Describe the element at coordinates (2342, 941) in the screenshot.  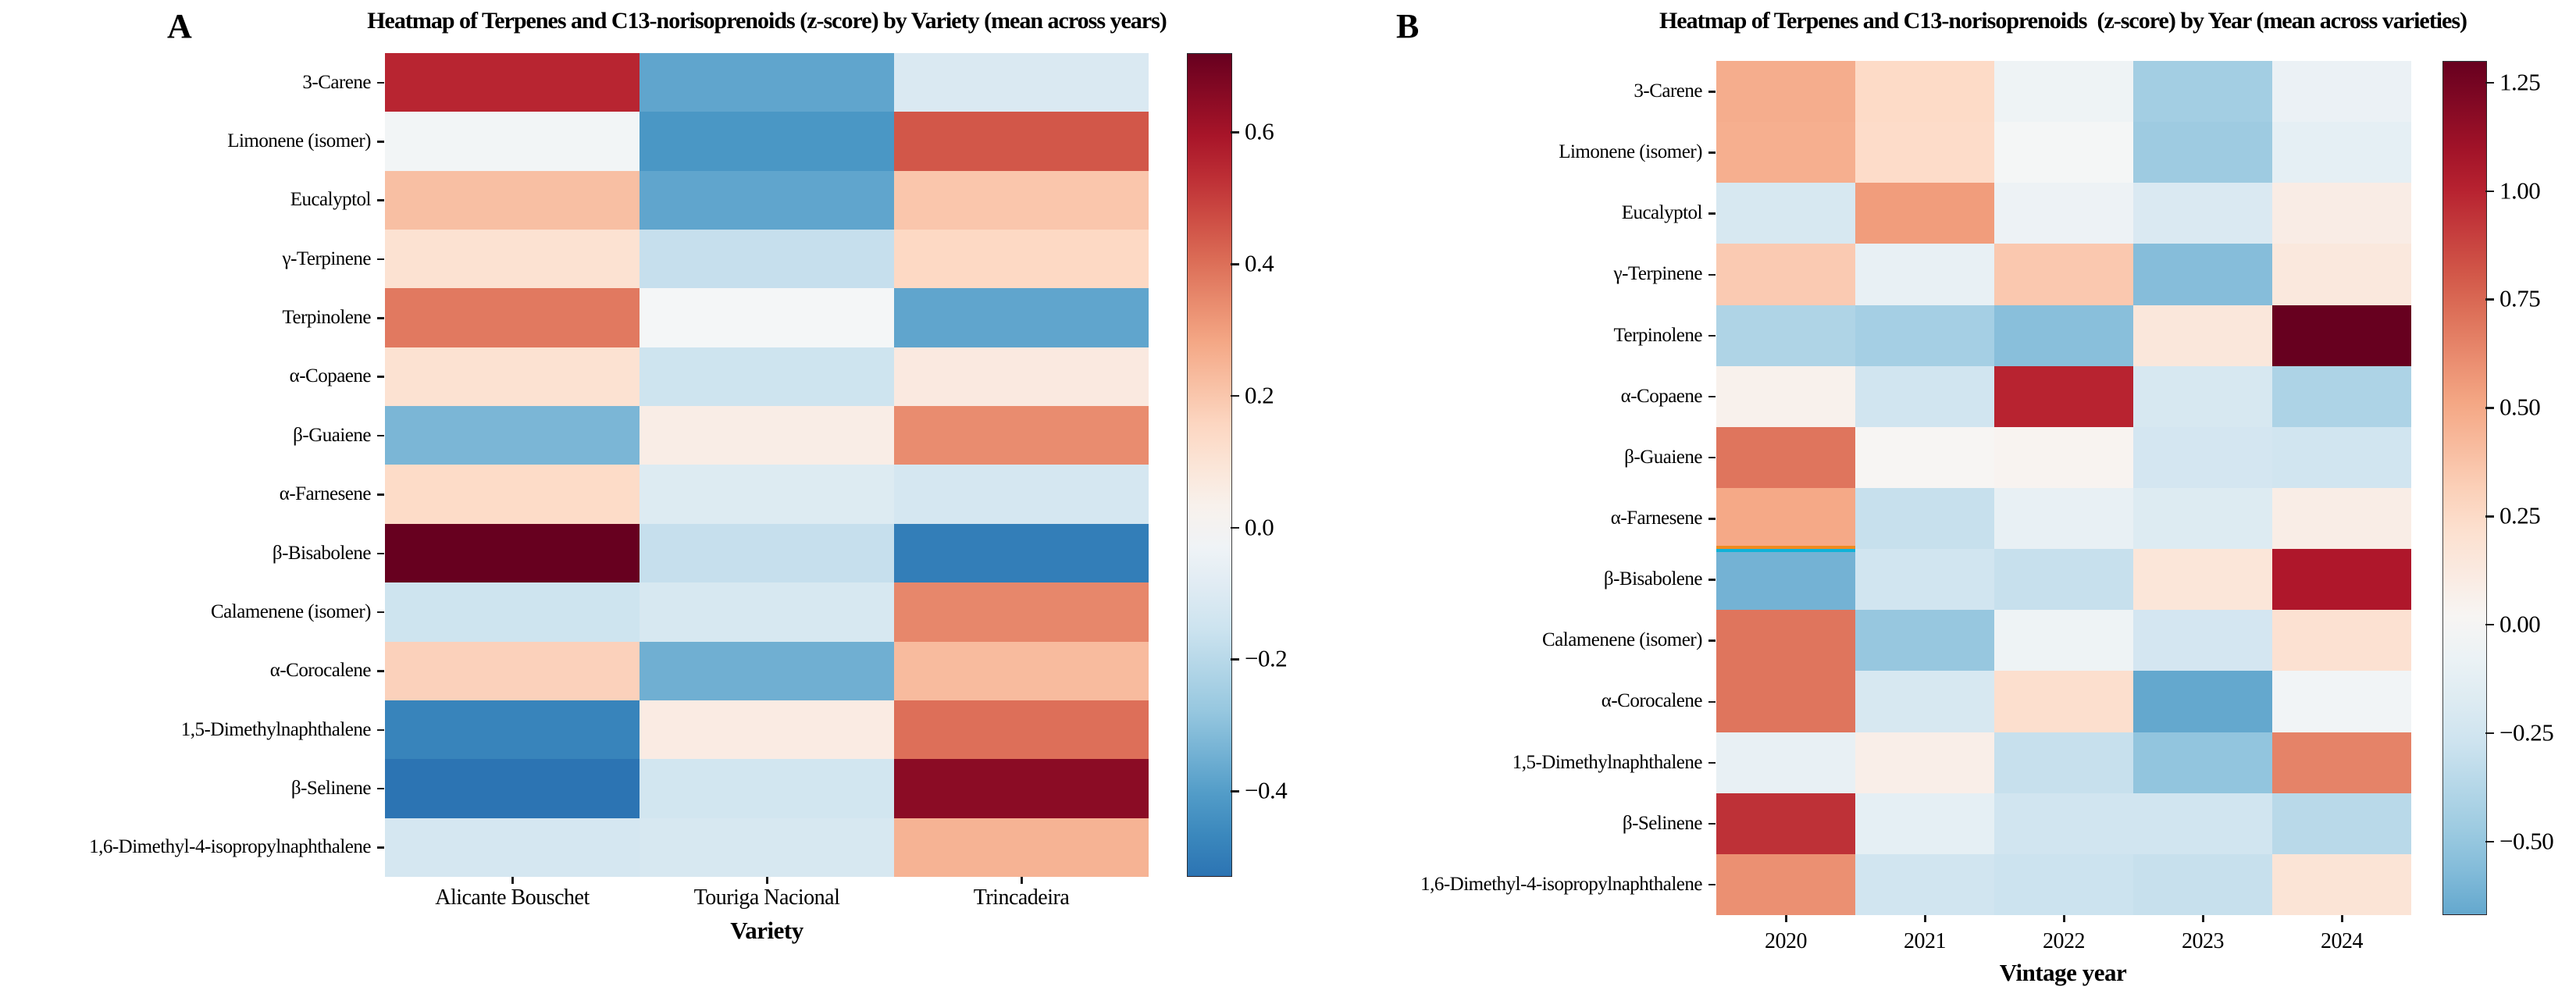
I see `x-axis-label: 2024` at that location.